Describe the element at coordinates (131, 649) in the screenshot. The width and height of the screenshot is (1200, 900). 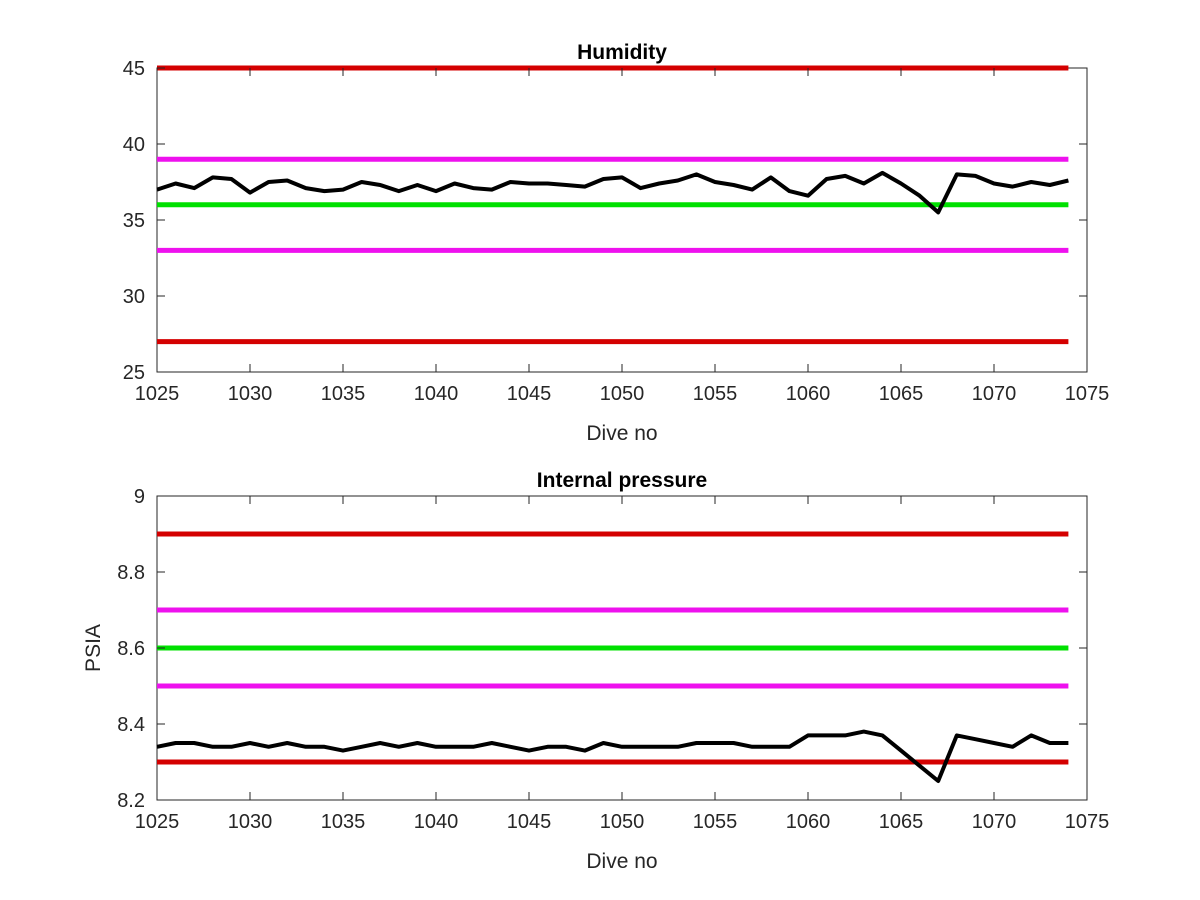
I see `y-tick-label: 8.6` at that location.